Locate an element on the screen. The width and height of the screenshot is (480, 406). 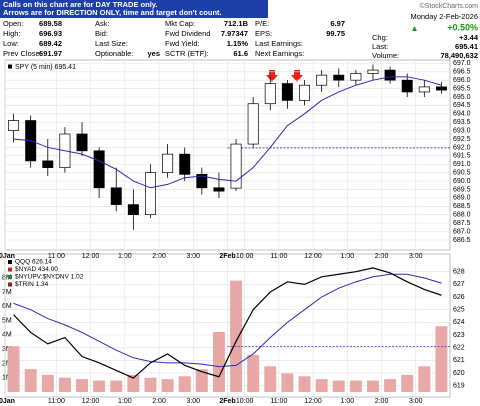
quote-value: 691.97 is located at coordinates (50, 53).